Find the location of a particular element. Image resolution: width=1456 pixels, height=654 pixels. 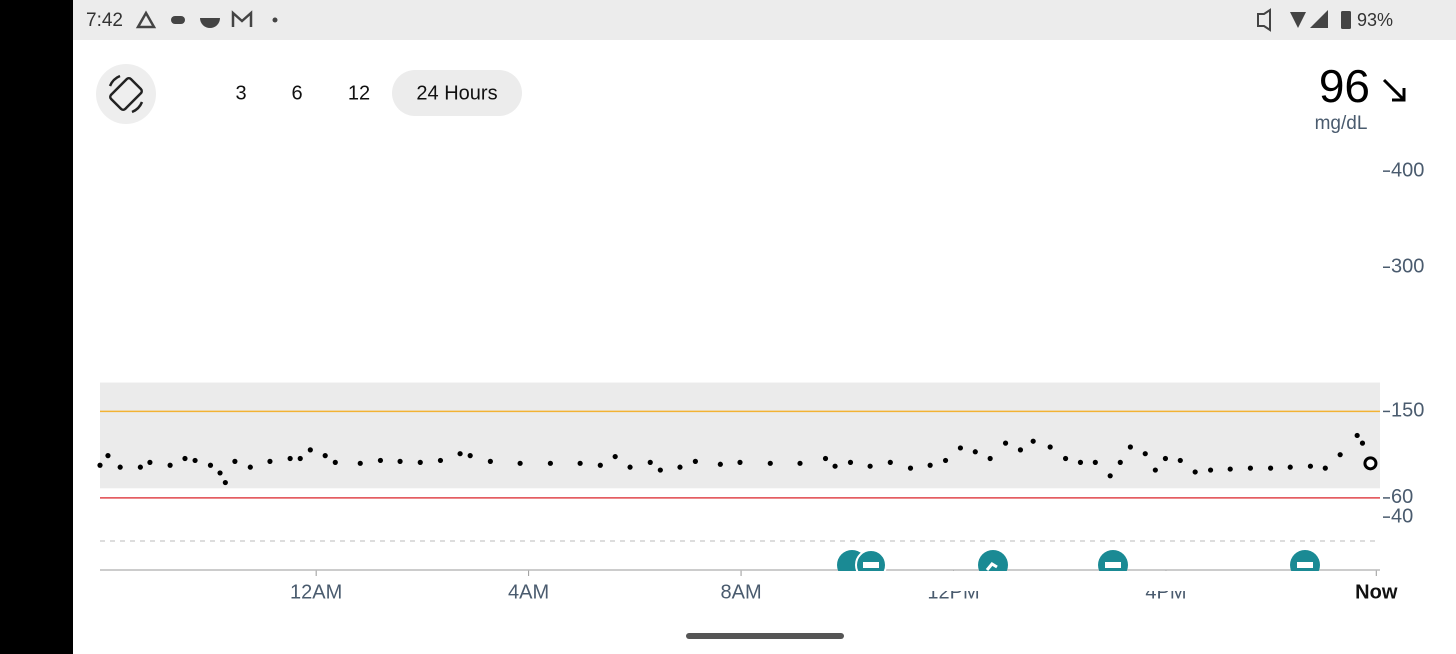

range-button: 24 Hours is located at coordinates (456, 93).